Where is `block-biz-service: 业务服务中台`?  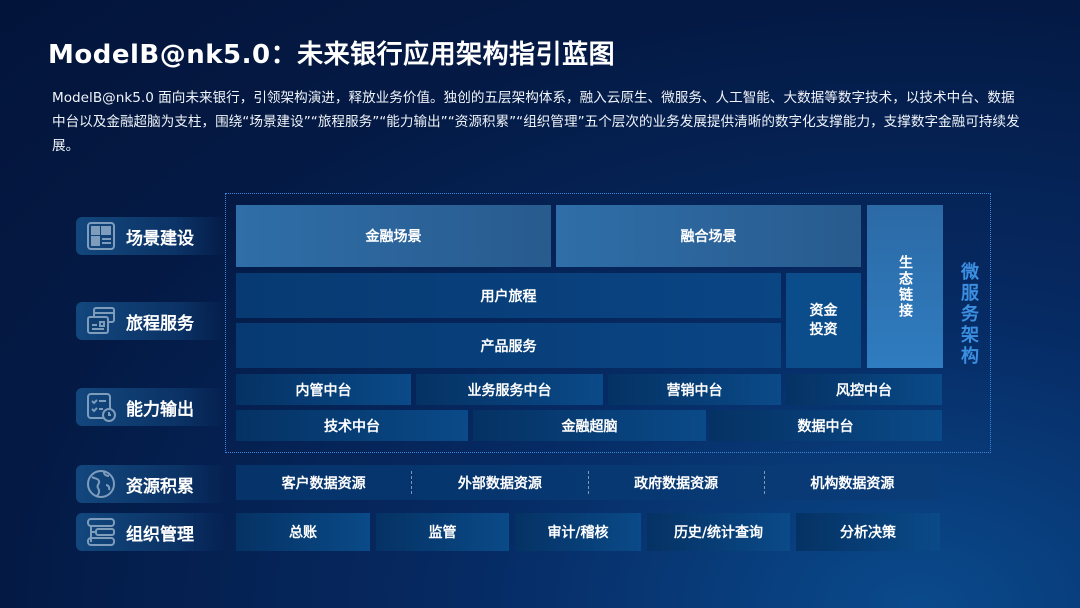 block-biz-service: 业务服务中台 is located at coordinates (509, 389).